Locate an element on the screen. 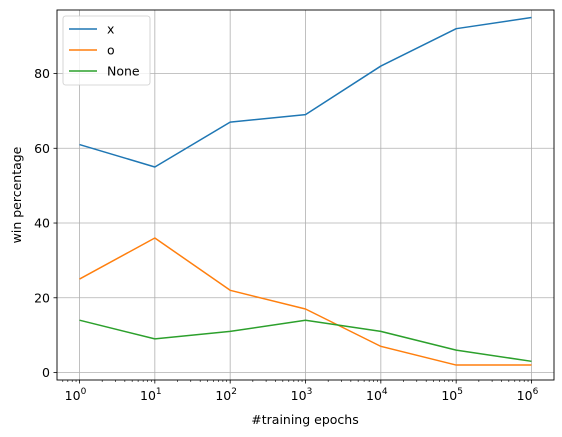 This screenshot has width=562, height=437. y-axis-ticks: 0 20 40 60 80 is located at coordinates (45, 223).